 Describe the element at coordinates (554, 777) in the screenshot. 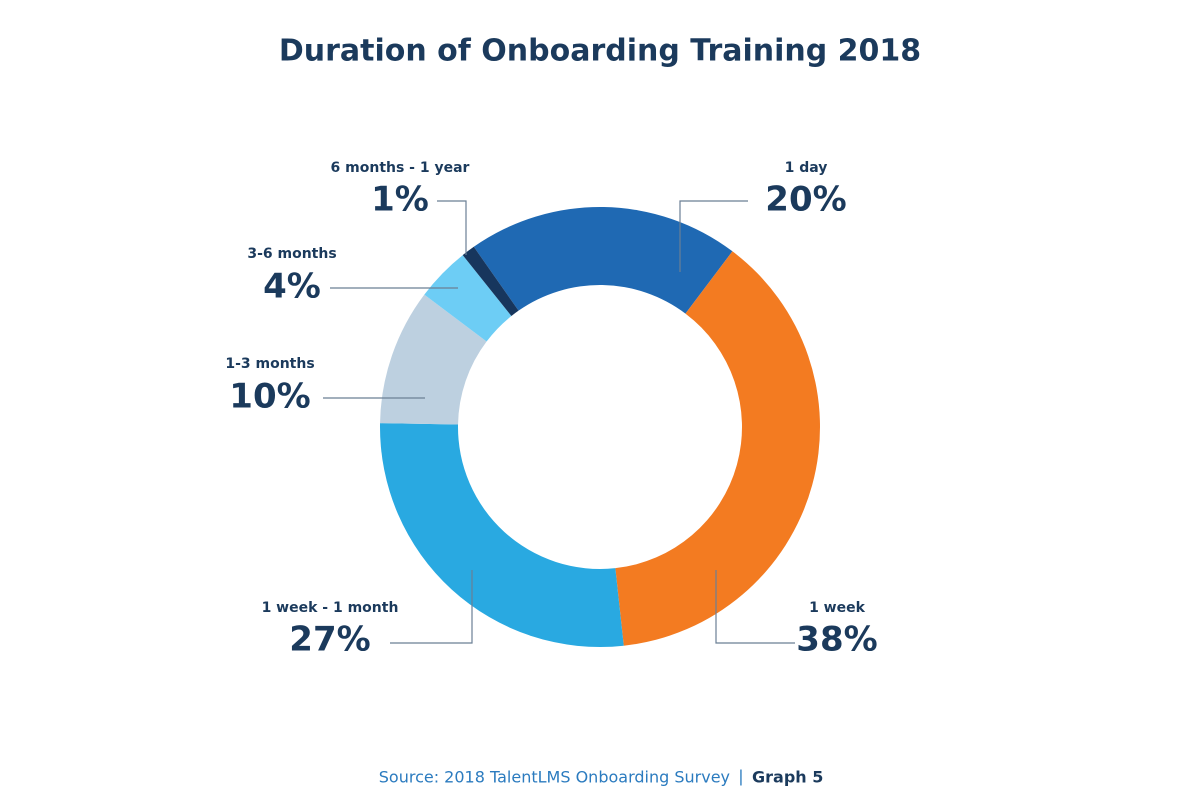

I see `source: Source: 2018 TalentLMS Onboarding Survey` at that location.